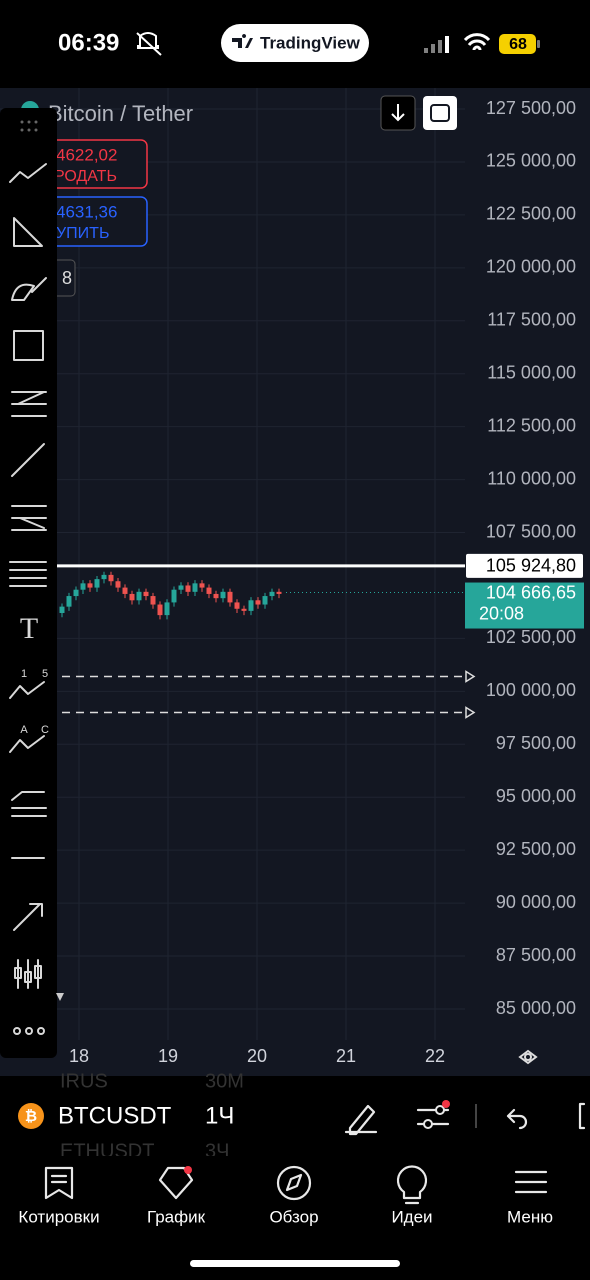  Describe the element at coordinates (242, 41) in the screenshot. I see `tv-logo` at that location.